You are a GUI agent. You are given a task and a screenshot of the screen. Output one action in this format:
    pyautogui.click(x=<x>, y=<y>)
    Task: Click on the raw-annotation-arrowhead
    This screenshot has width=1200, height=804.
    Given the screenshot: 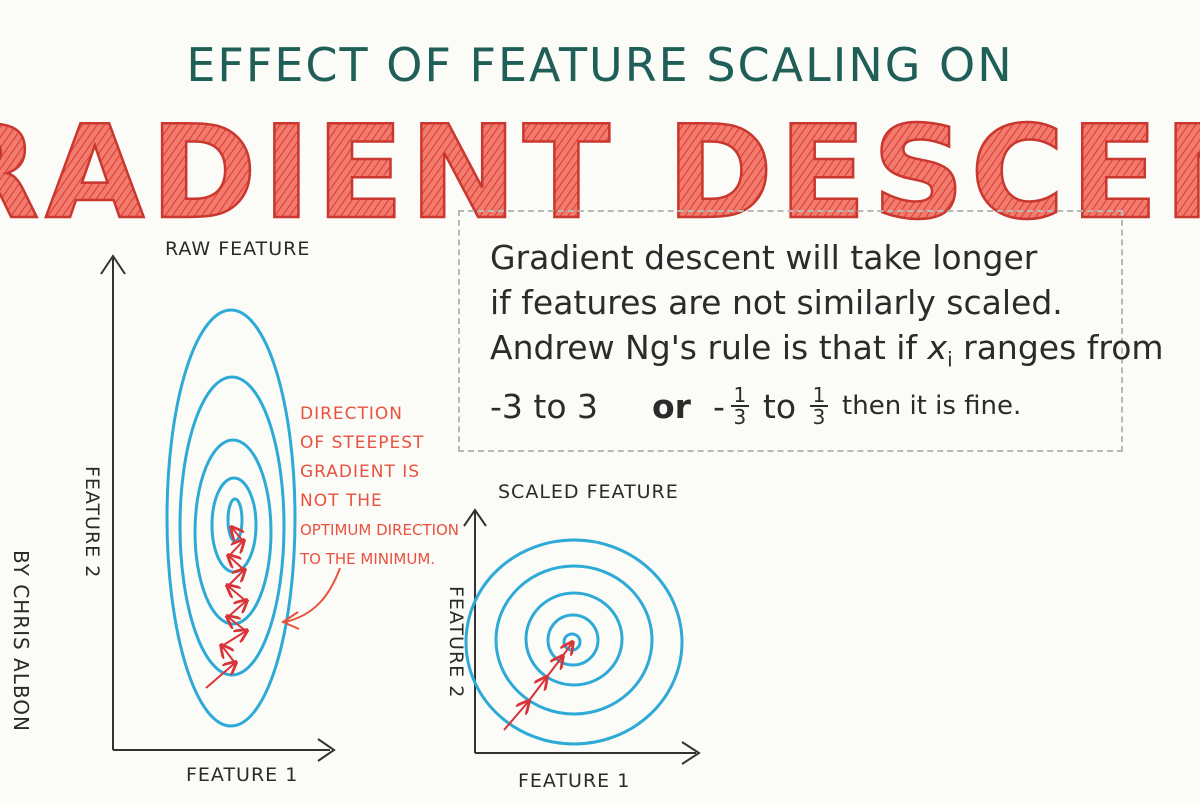 What is the action you would take?
    pyautogui.click(x=290, y=620)
    